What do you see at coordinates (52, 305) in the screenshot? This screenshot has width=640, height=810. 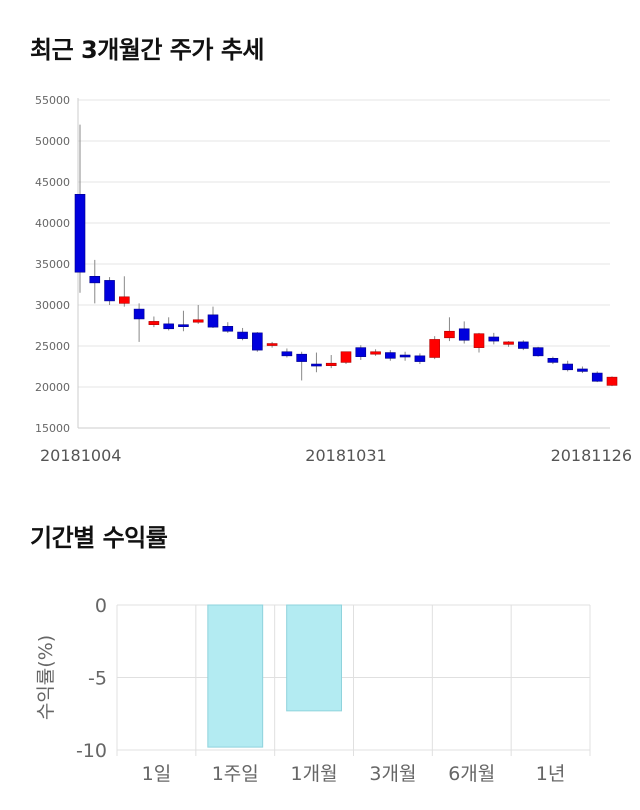 I see `y-tick-label: 30000` at bounding box center [52, 305].